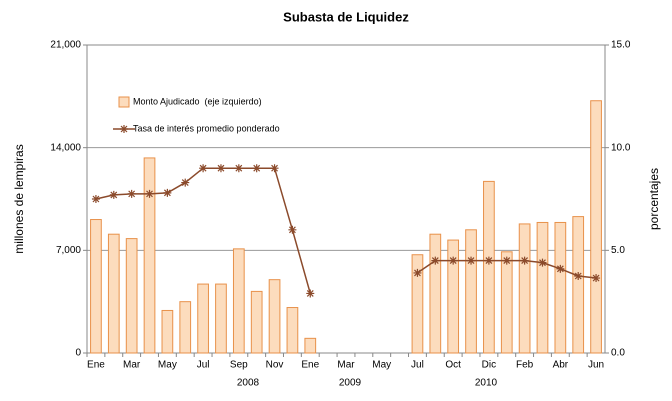  I want to click on y-axis-label: millones de lempiras, so click(19, 198).